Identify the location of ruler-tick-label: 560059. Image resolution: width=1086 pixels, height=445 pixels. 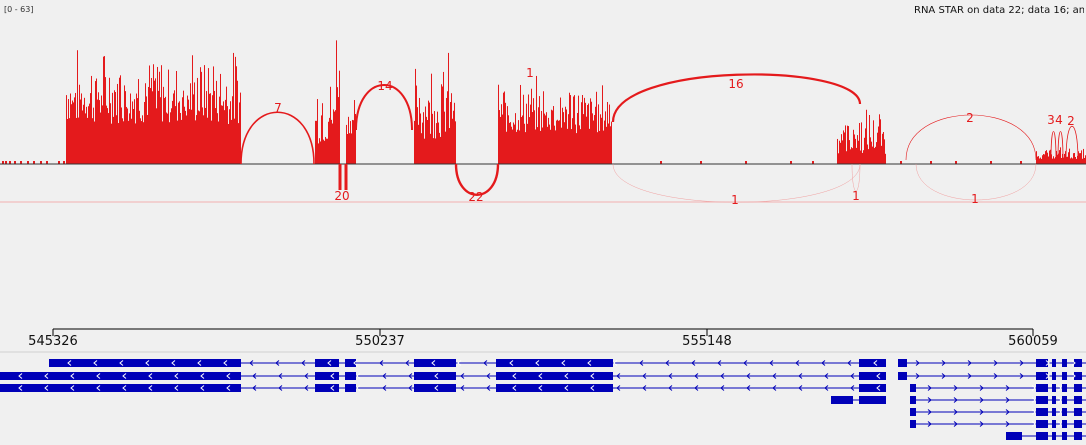
(1033, 341).